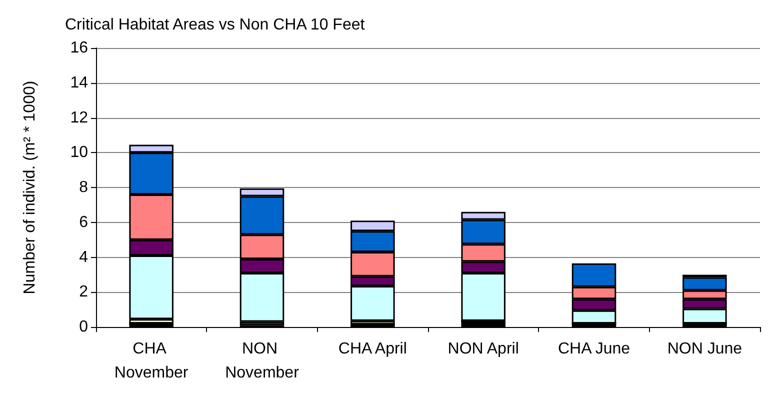  I want to click on y-tick-label: 12, so click(79, 117).